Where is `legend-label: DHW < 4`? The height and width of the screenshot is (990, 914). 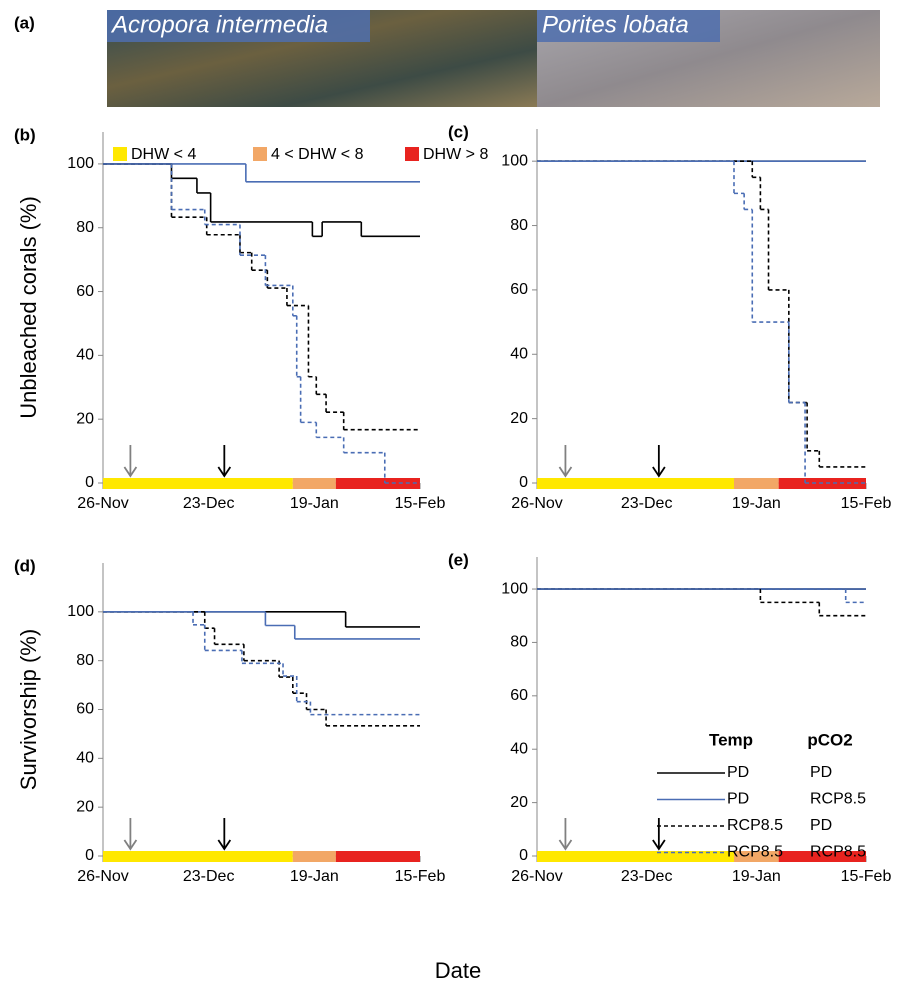 legend-label: DHW < 4 is located at coordinates (163, 154).